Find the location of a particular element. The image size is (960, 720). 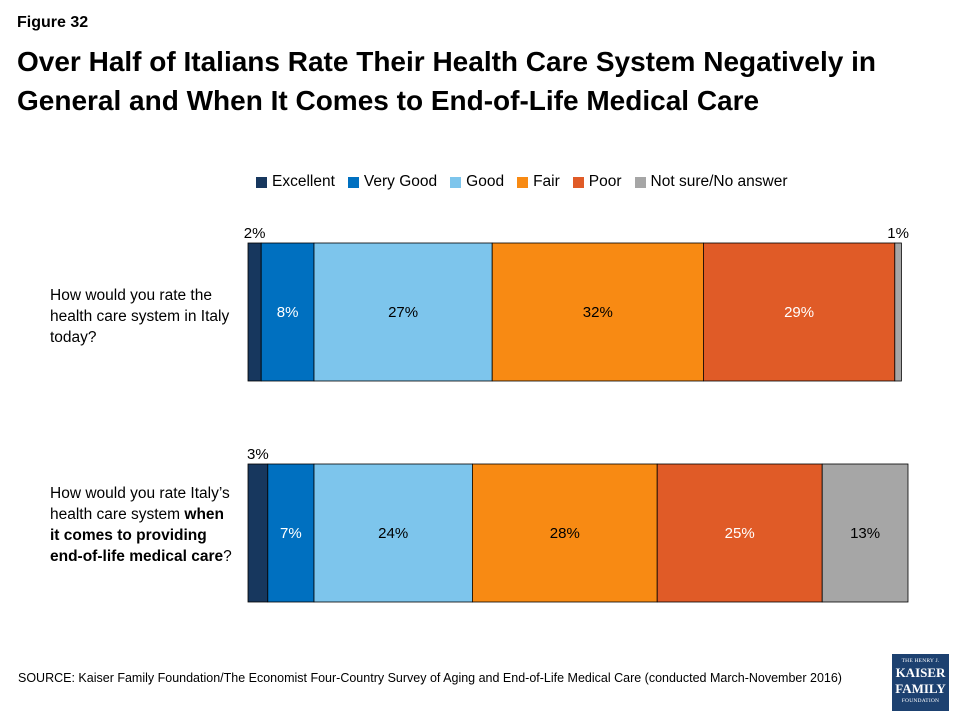

data-label-row2-5: 25% is located at coordinates (740, 533).